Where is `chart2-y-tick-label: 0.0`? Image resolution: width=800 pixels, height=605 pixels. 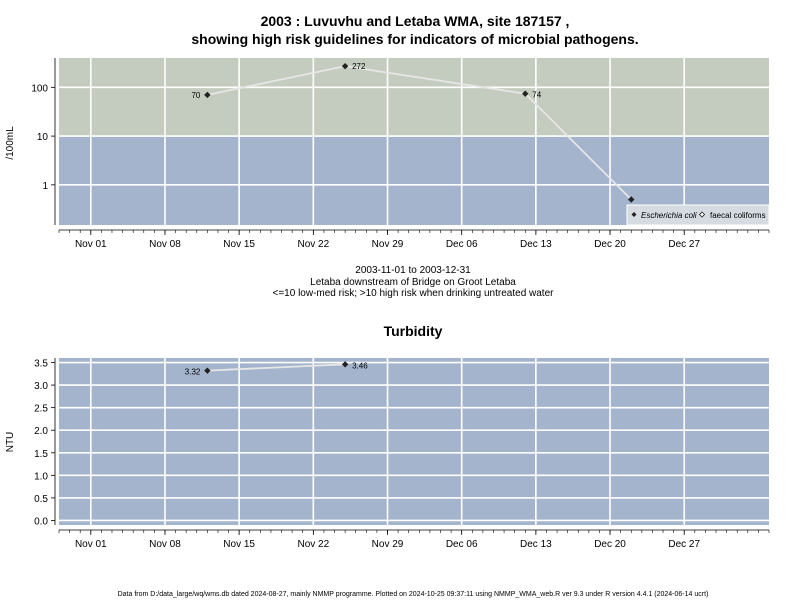
chart2-y-tick-label: 0.0 is located at coordinates (41, 521).